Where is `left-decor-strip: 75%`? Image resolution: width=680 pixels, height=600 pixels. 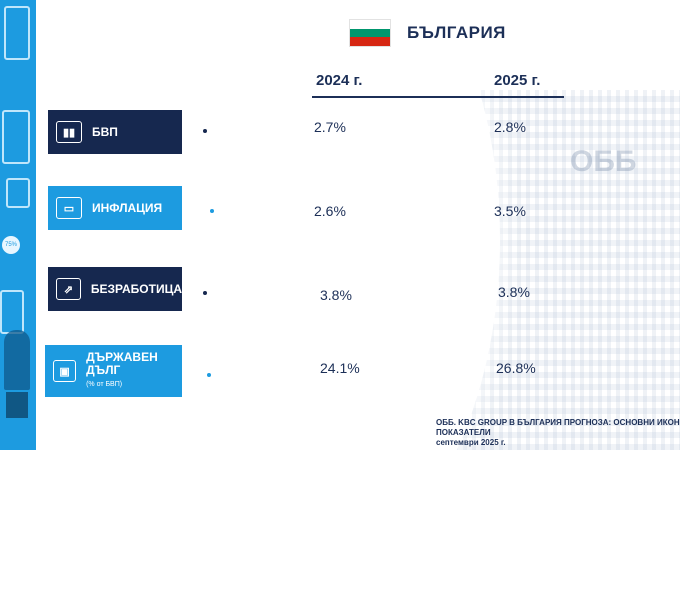
left-decor-strip: 75% is located at coordinates (18, 225).